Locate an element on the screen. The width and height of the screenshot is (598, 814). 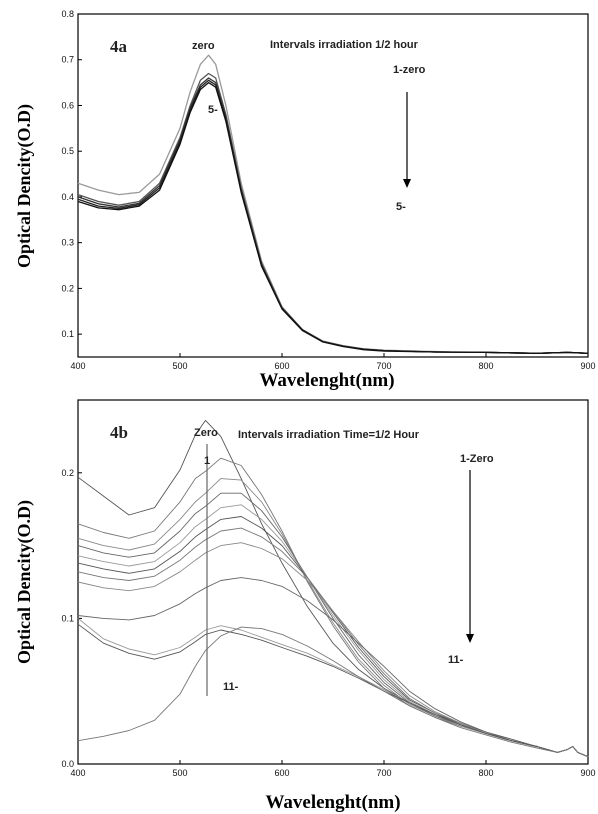
y-tick-label-4b: 0.1 is located at coordinates (67, 618).